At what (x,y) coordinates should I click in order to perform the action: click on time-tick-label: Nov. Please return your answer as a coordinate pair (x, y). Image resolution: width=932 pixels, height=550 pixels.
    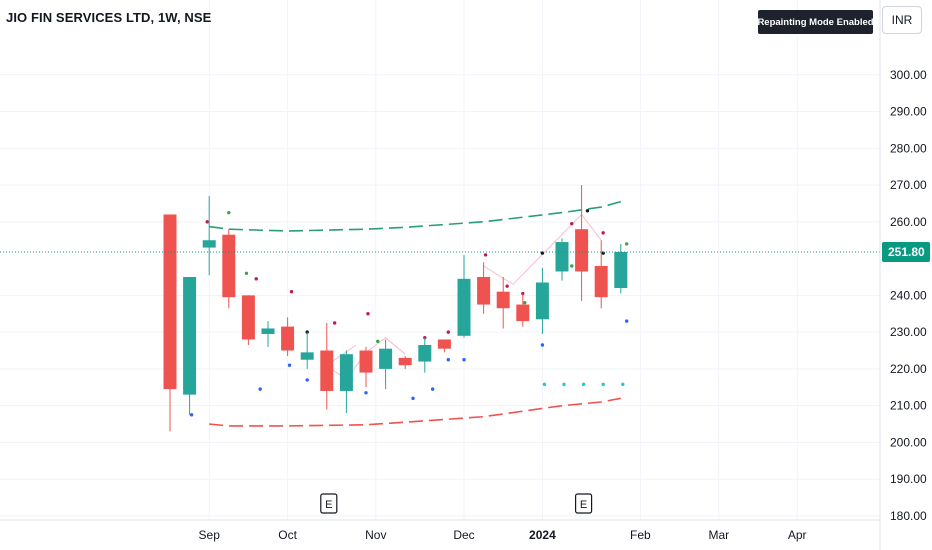
    Looking at the image, I should click on (375, 535).